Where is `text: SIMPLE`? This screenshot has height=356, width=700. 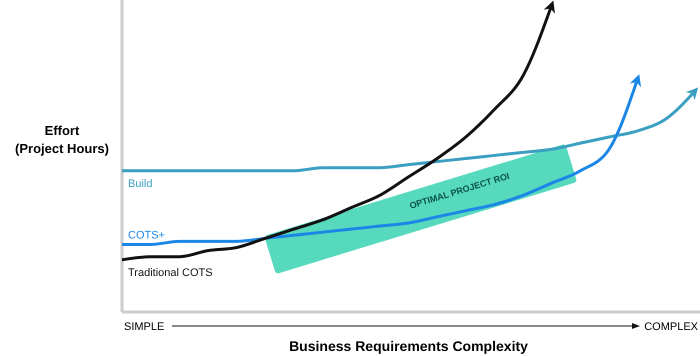 text: SIMPLE is located at coordinates (144, 327).